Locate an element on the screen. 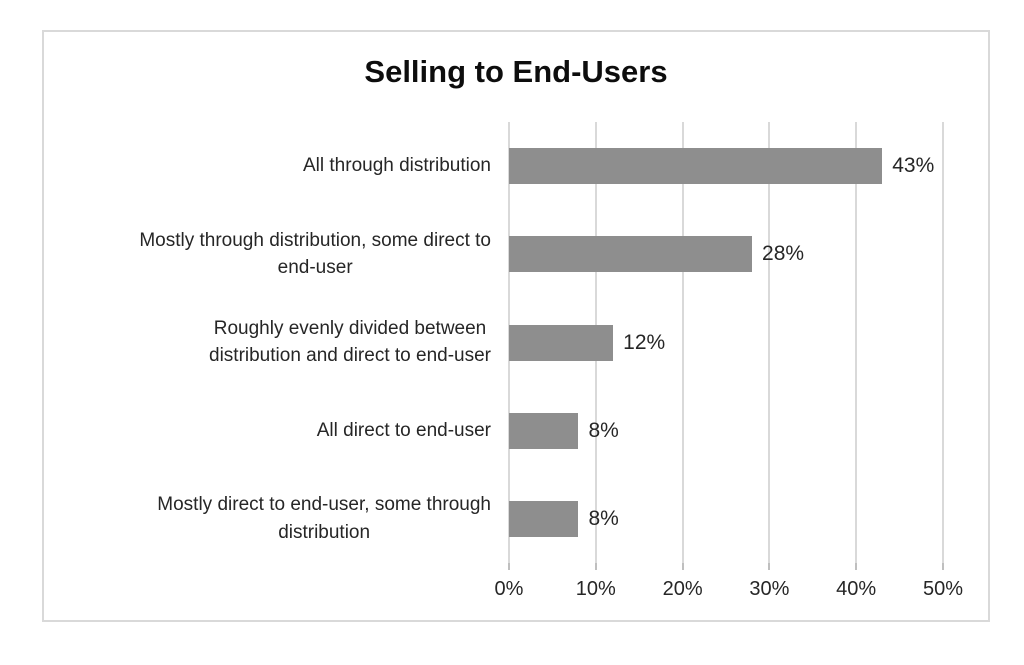 The image size is (1024, 665). x-axis-tick-label: 0% is located at coordinates (509, 589).